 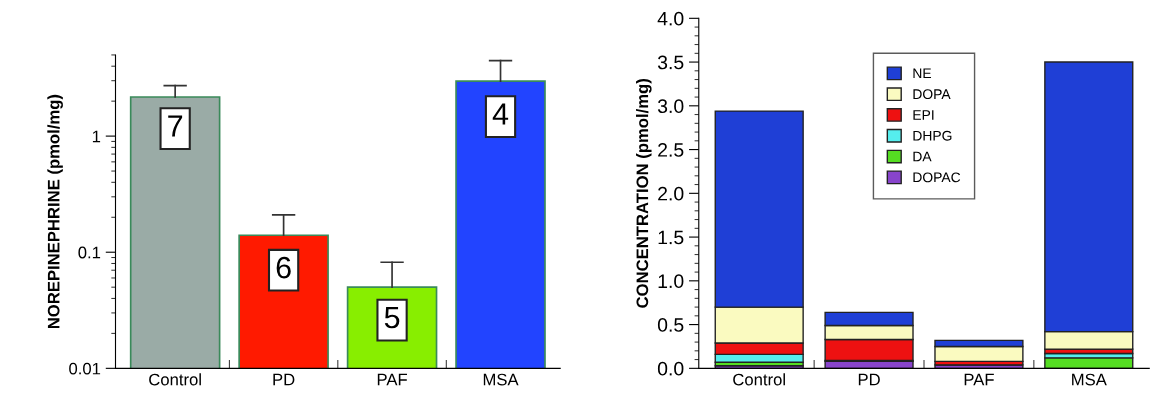 What do you see at coordinates (671, 237) in the screenshot?
I see `y-tick-label: 1.5` at bounding box center [671, 237].